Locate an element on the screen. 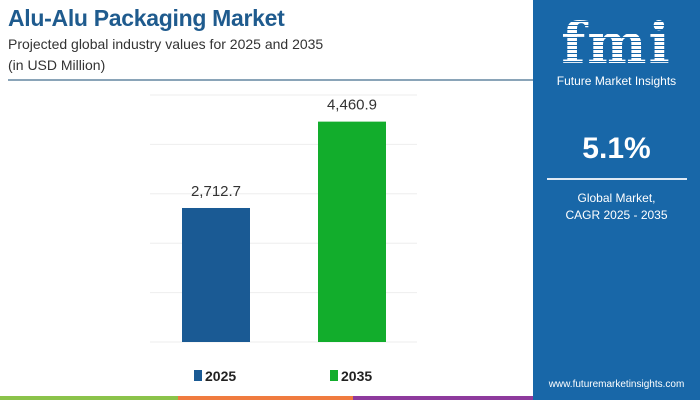 This screenshot has height=400, width=700. strip-orange is located at coordinates (265, 398).